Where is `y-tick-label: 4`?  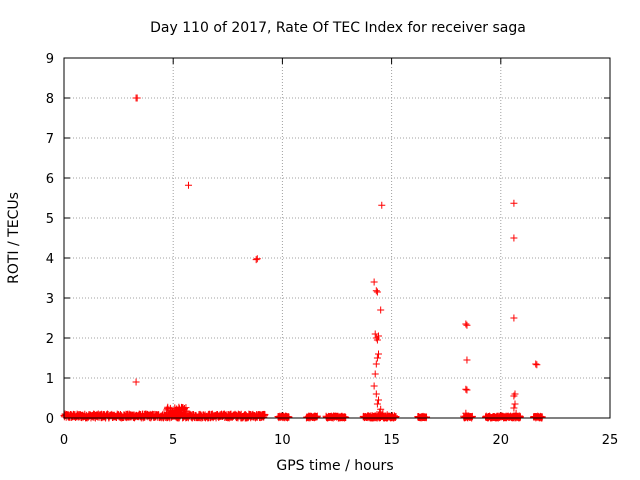 y-tick-label: 4 is located at coordinates (50, 259).